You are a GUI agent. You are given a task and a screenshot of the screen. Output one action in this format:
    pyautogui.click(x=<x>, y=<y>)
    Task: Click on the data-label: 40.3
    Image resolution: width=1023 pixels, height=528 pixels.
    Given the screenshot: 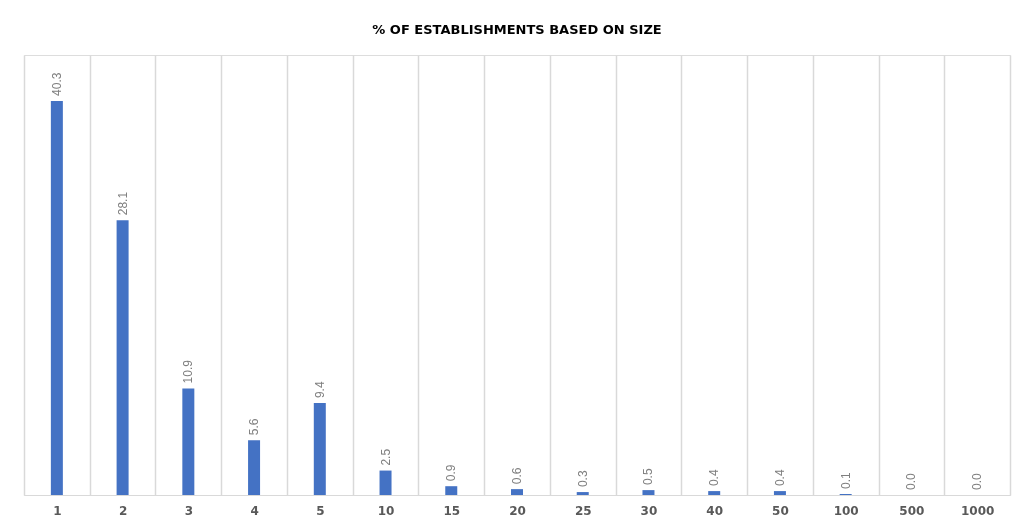 What is the action you would take?
    pyautogui.click(x=56, y=84)
    